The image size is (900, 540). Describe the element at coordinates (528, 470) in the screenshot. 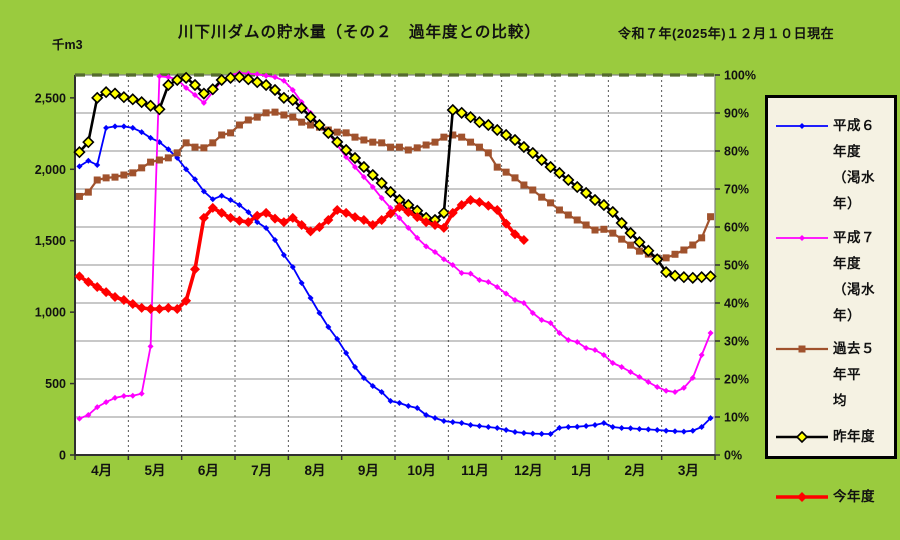

I see `svg-text: 12月` at that location.